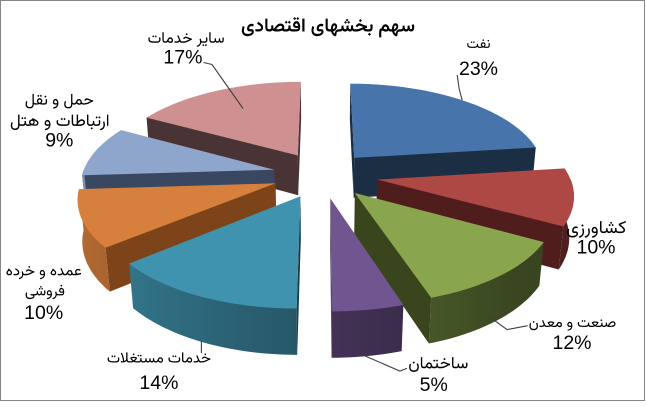  Describe the element at coordinates (571, 343) in the screenshot. I see `svg-text: 12%` at that location.